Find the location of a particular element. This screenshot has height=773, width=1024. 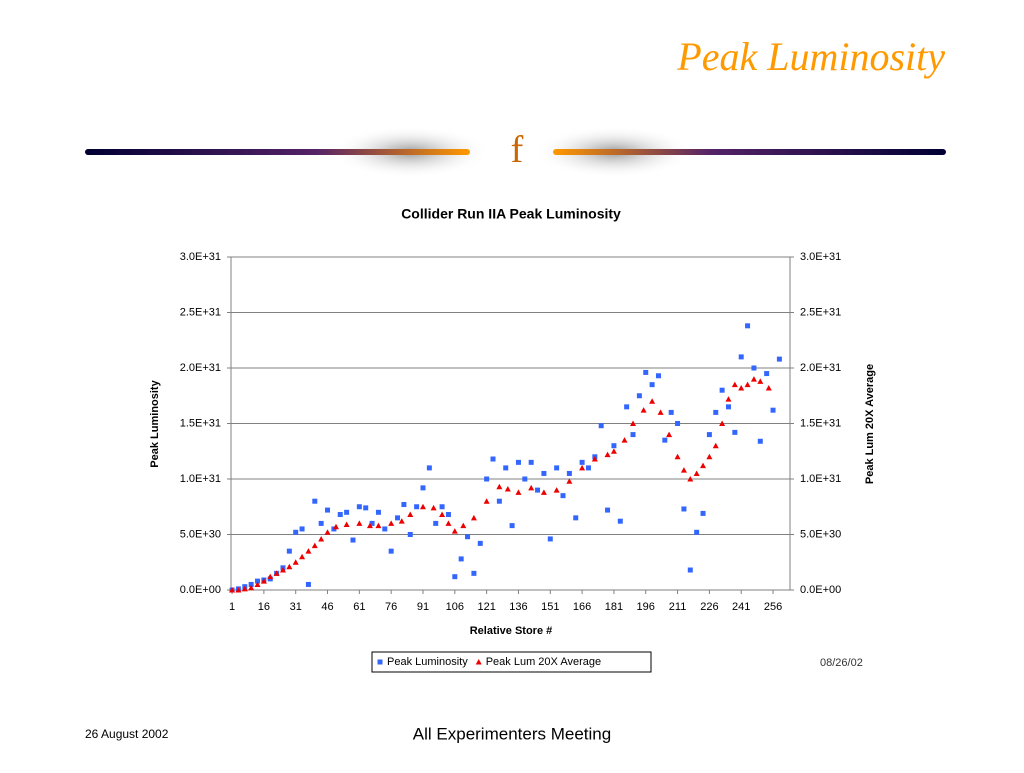

y-tick-label: 1.5E+31 is located at coordinates (200, 423).